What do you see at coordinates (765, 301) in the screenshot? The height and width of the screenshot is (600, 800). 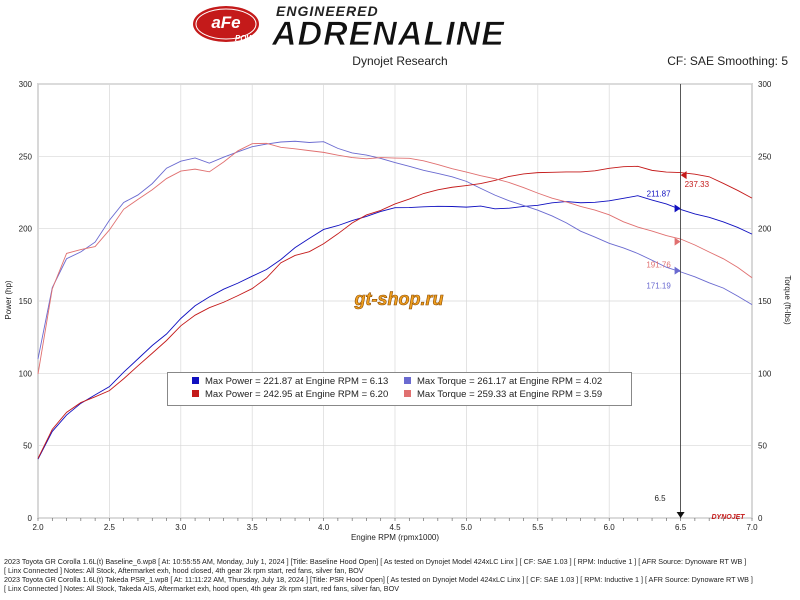 I see `y2-tick-label: 150` at bounding box center [765, 301].